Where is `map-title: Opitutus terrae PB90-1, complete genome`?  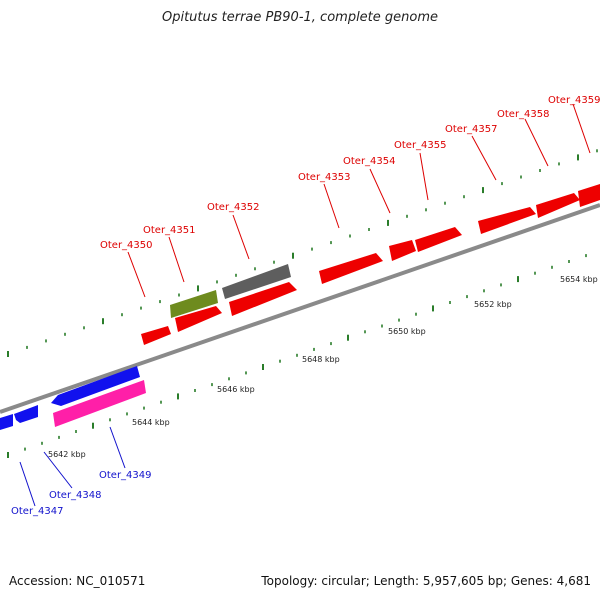 map-title: Opitutus terrae PB90-1, complete genome is located at coordinates (300, 17).